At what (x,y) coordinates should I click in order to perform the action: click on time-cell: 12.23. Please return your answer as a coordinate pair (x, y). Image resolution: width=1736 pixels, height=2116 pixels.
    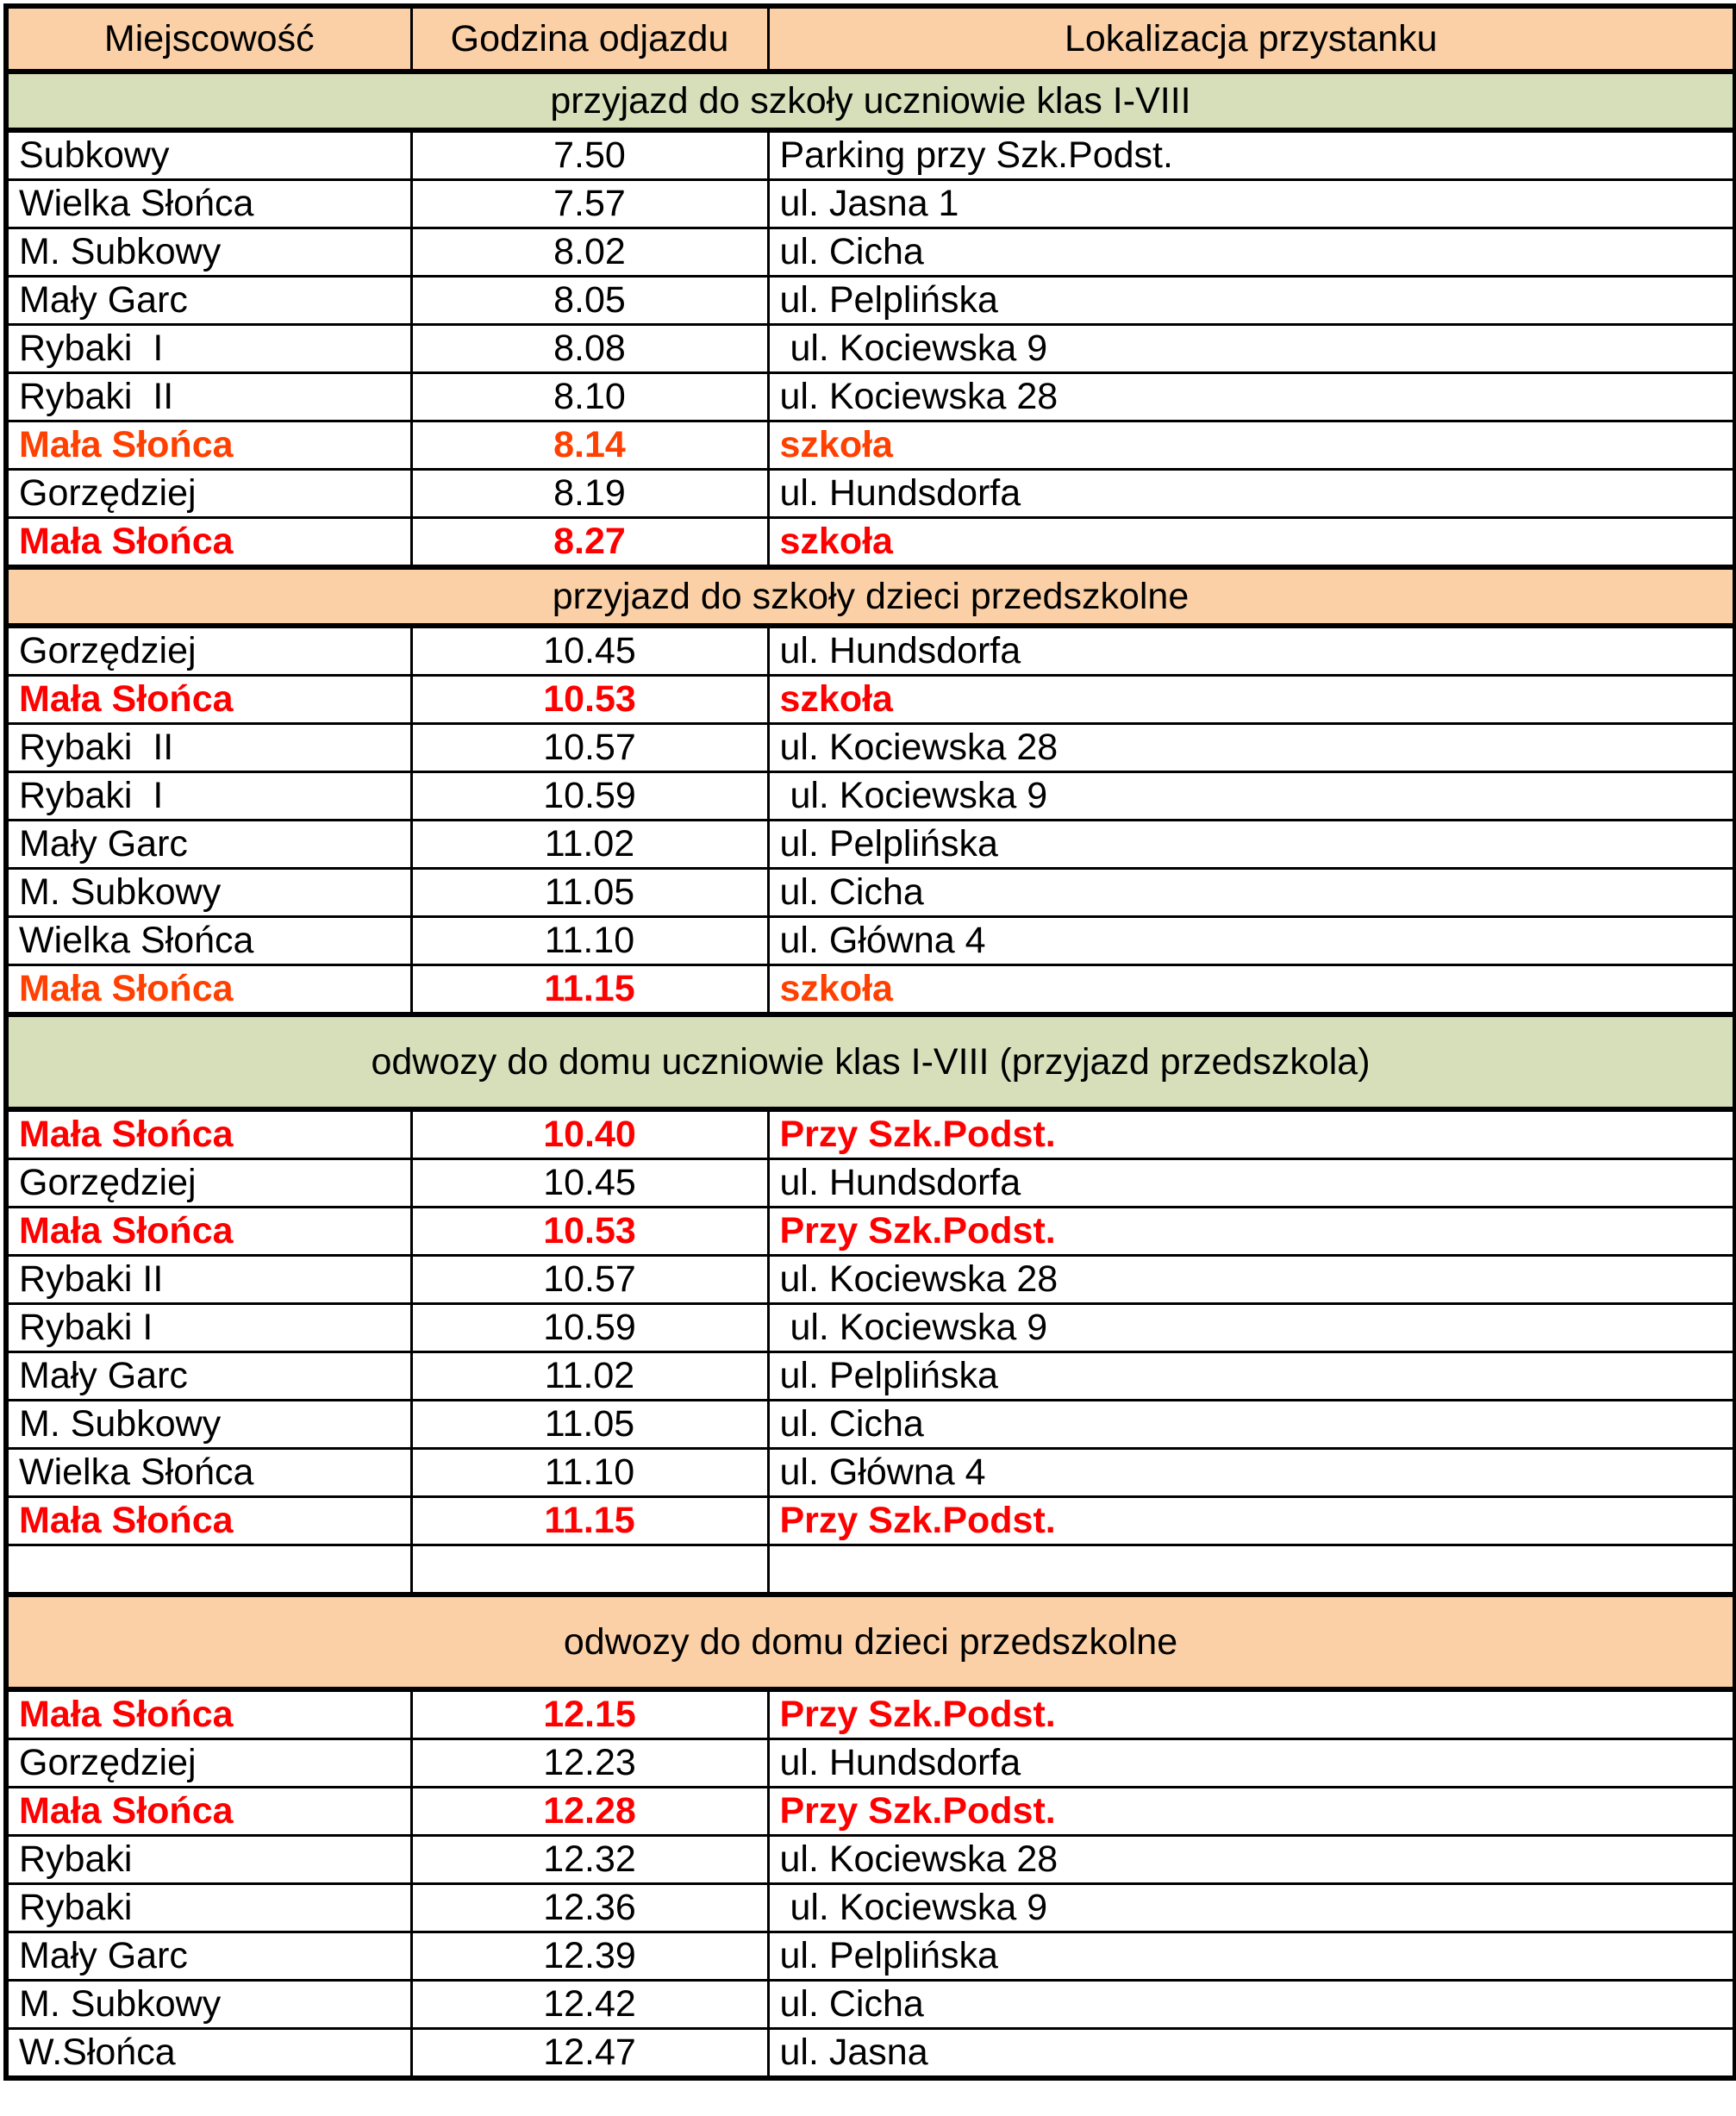
    Looking at the image, I should click on (589, 1763).